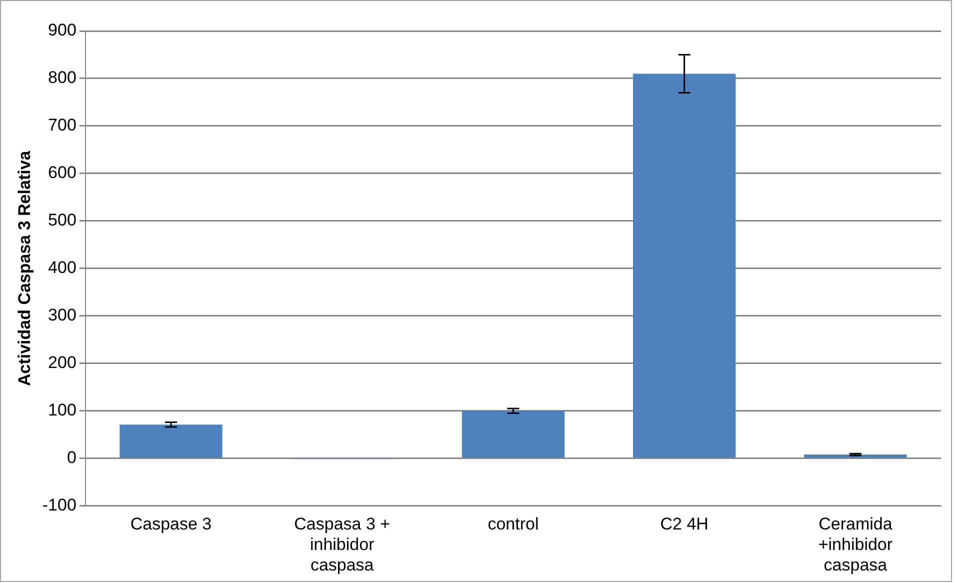 This screenshot has height=583, width=956. I want to click on y-tick-label: -100, so click(59, 504).